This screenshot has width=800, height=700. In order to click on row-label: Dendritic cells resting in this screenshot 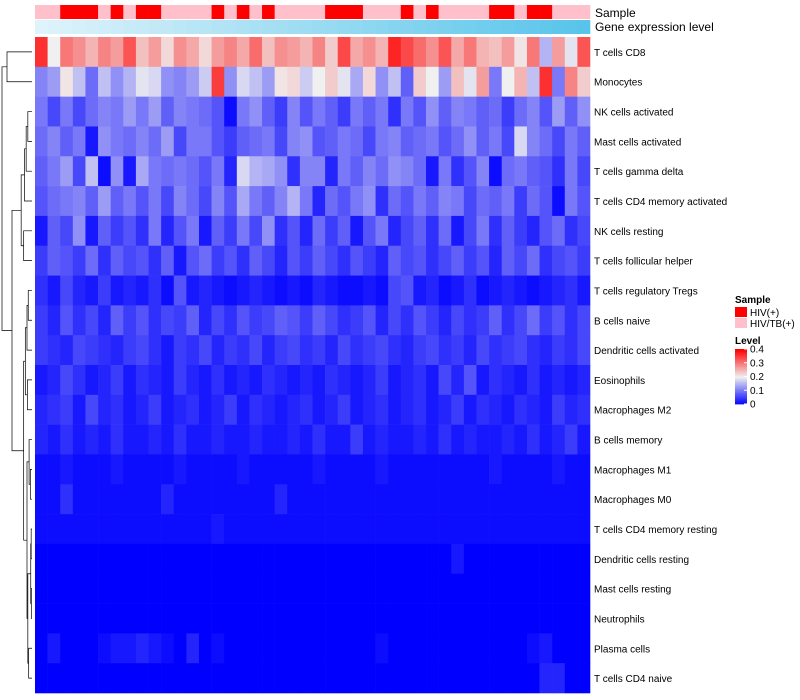, I will do `click(641, 560)`.